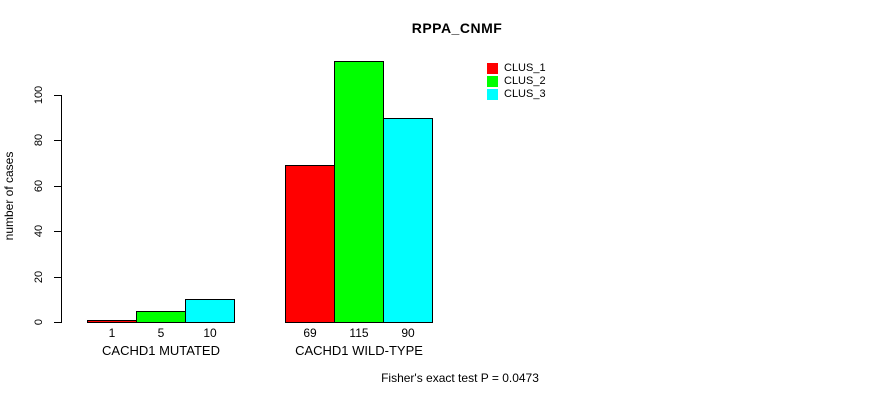  I want to click on bar-clus_2-wild-type, so click(359, 192).